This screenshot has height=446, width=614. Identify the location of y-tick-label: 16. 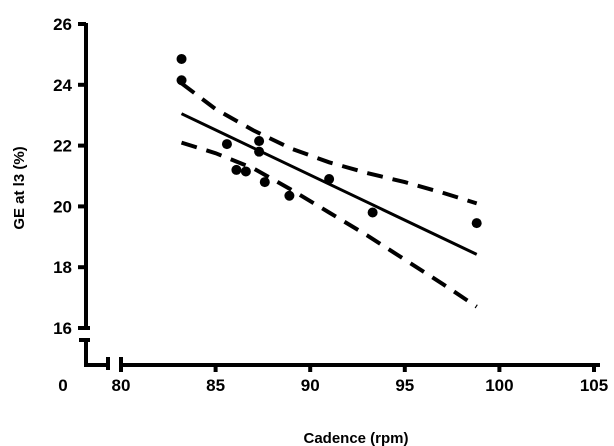
(62, 328).